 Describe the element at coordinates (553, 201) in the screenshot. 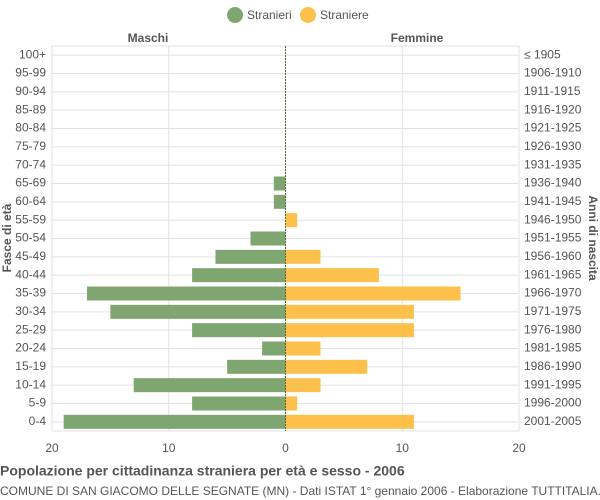

I see `y2-tick-label: 1941-1945` at that location.